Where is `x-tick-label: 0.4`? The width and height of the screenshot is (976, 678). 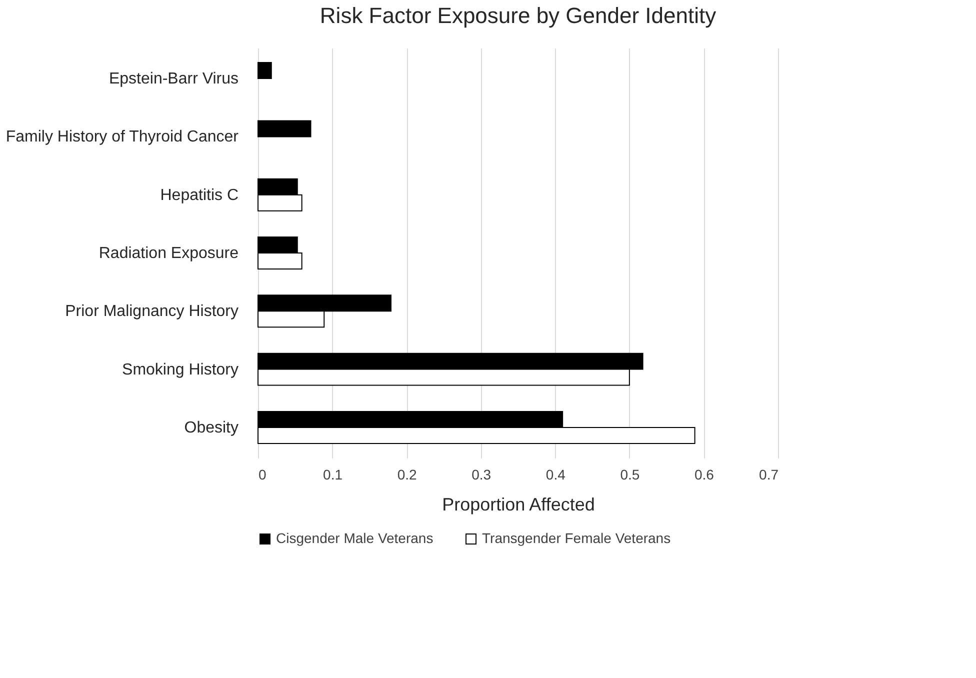 x-tick-label: 0.4 is located at coordinates (556, 474).